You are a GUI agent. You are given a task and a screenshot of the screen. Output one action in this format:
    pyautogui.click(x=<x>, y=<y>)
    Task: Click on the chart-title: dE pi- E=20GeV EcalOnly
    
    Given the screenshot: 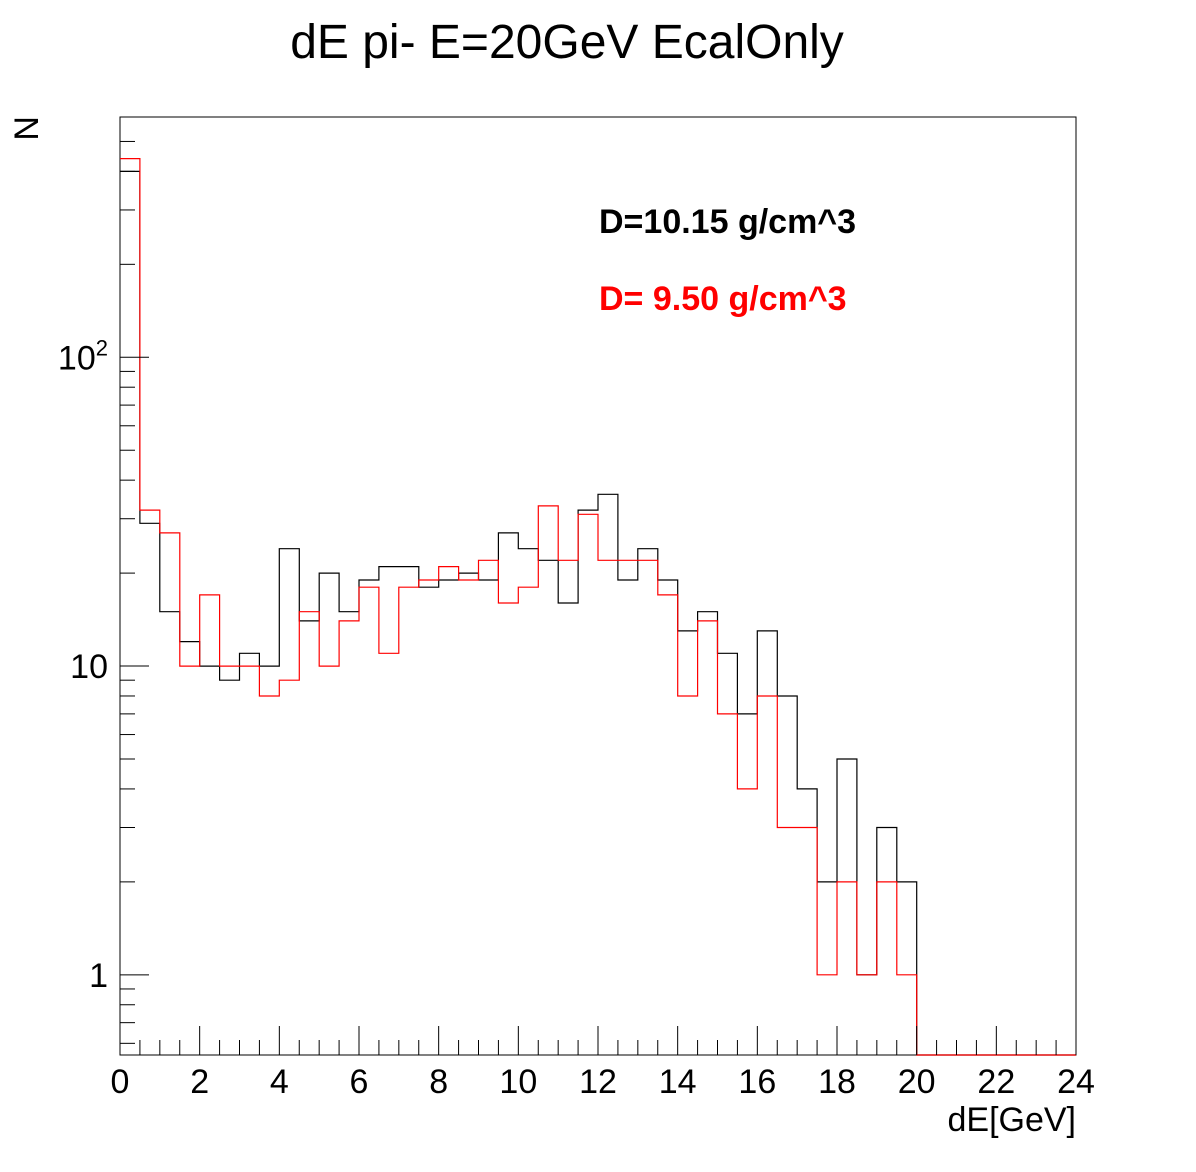 What is the action you would take?
    pyautogui.click(x=567, y=42)
    